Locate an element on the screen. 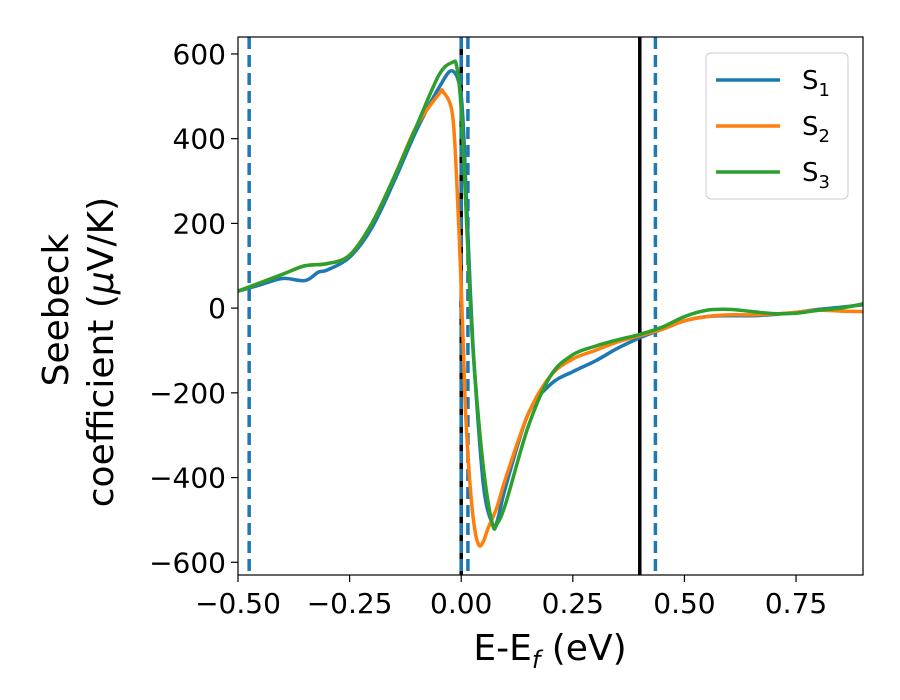  y-tick-label: 200 is located at coordinates (199, 223).